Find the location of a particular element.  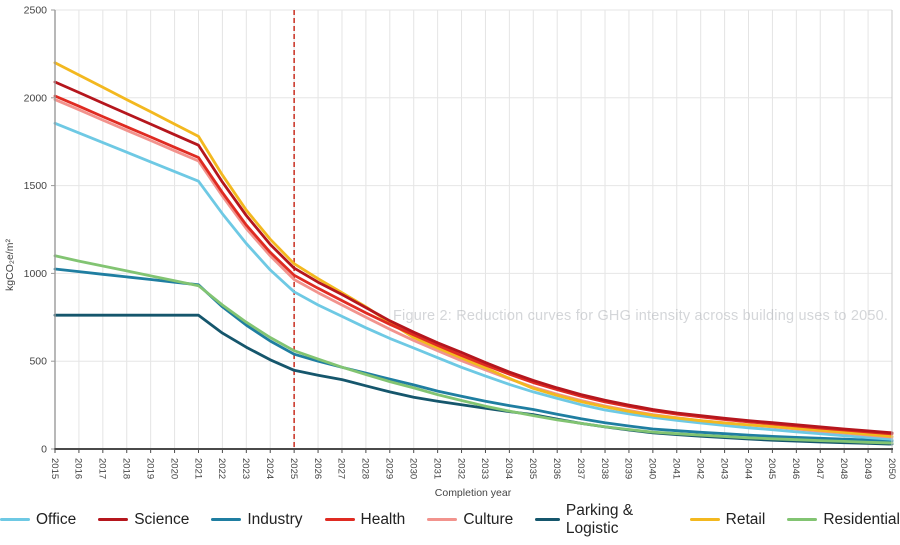

x-tick-label: 2050 is located at coordinates (891, 468).